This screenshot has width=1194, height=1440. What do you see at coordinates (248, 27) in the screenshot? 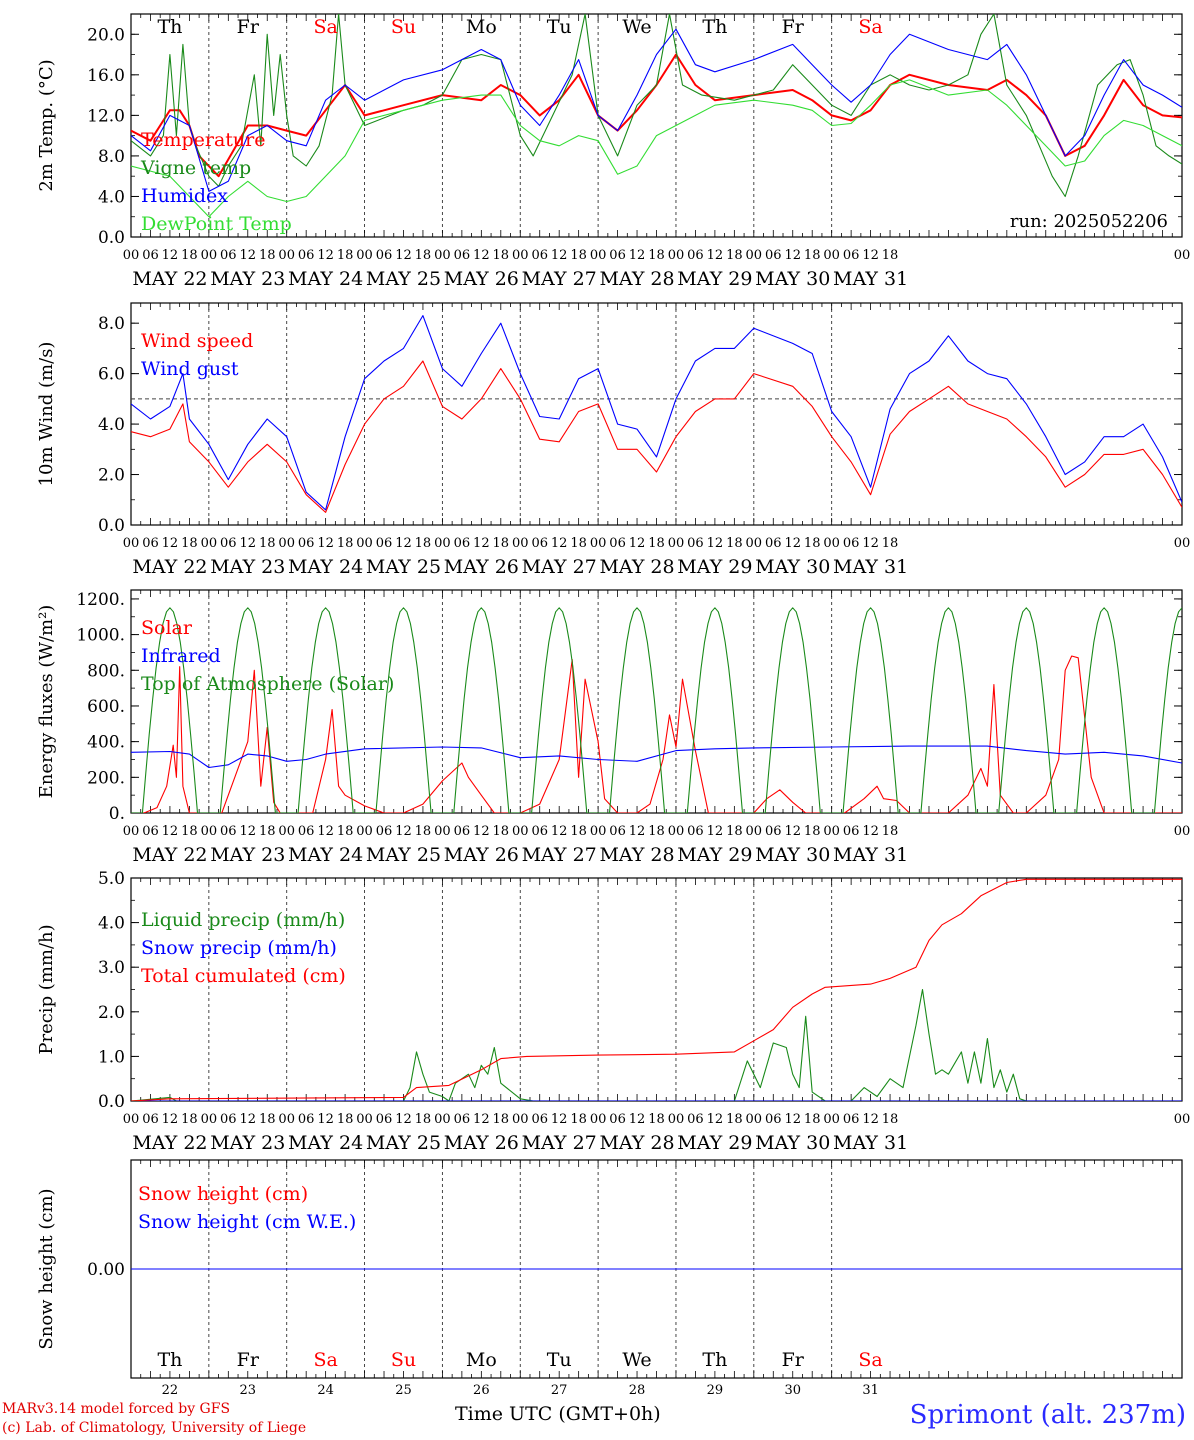
I see `weekday-label: Fr` at bounding box center [248, 27].